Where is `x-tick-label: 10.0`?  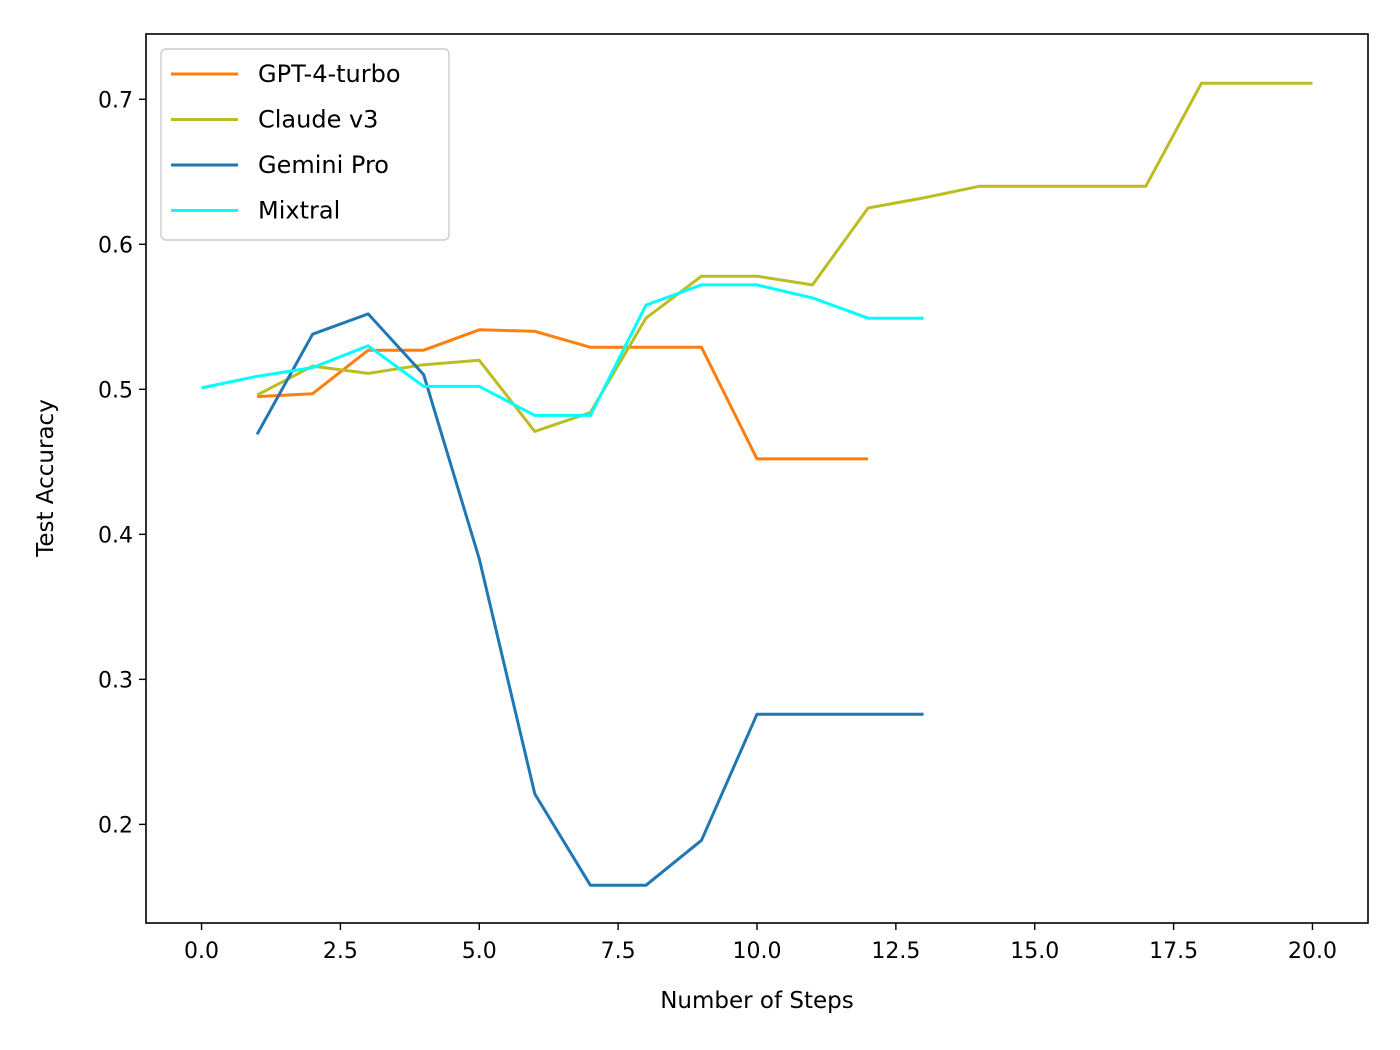 x-tick-label: 10.0 is located at coordinates (757, 951).